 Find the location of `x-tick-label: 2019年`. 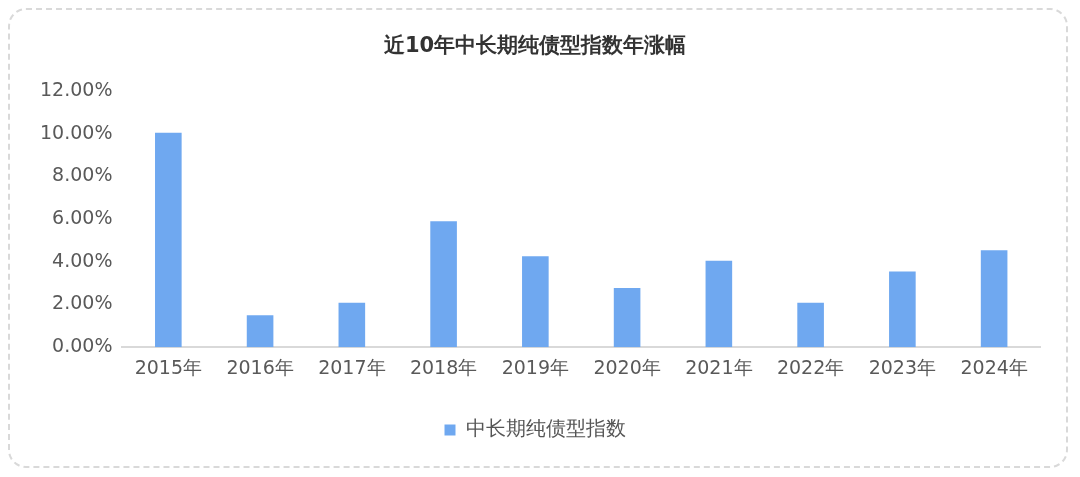

x-tick-label: 2019年 is located at coordinates (535, 366).